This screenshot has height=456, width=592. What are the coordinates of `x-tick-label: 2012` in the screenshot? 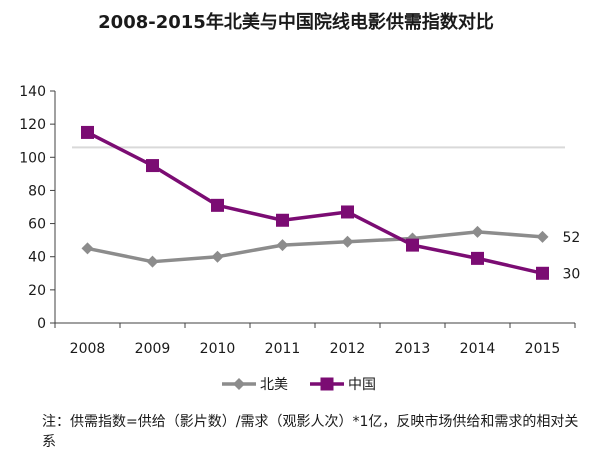 It's located at (348, 349).